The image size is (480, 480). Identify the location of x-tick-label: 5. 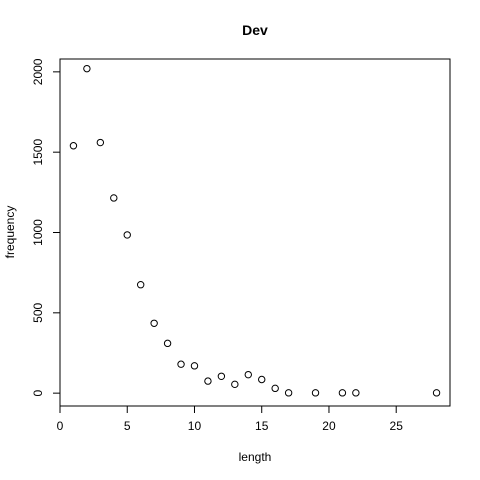
(127, 426).